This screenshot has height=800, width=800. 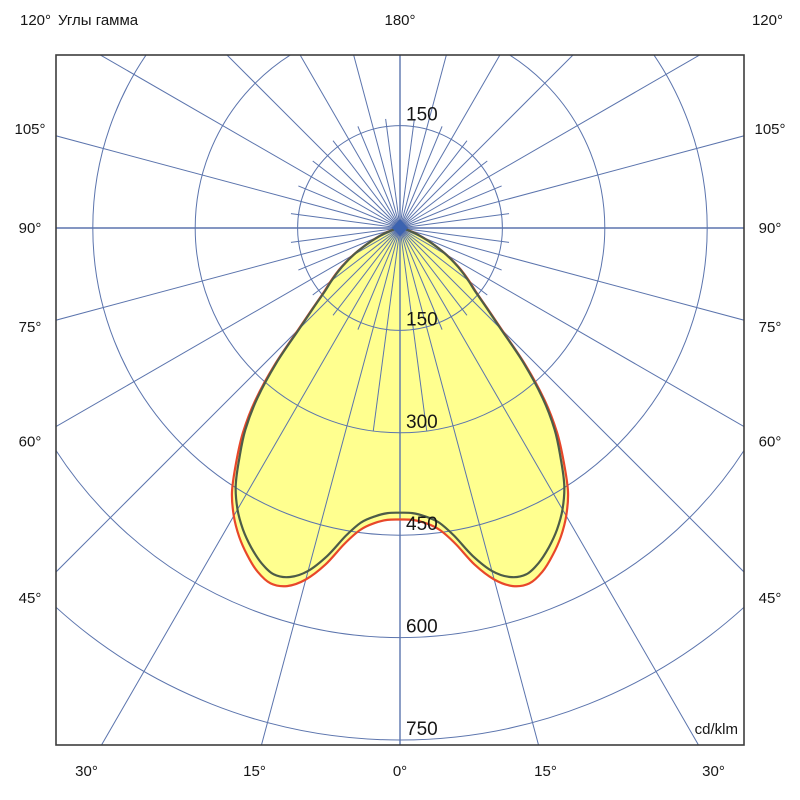 I want to click on radial-tick-150: 150, so click(x=422, y=319).